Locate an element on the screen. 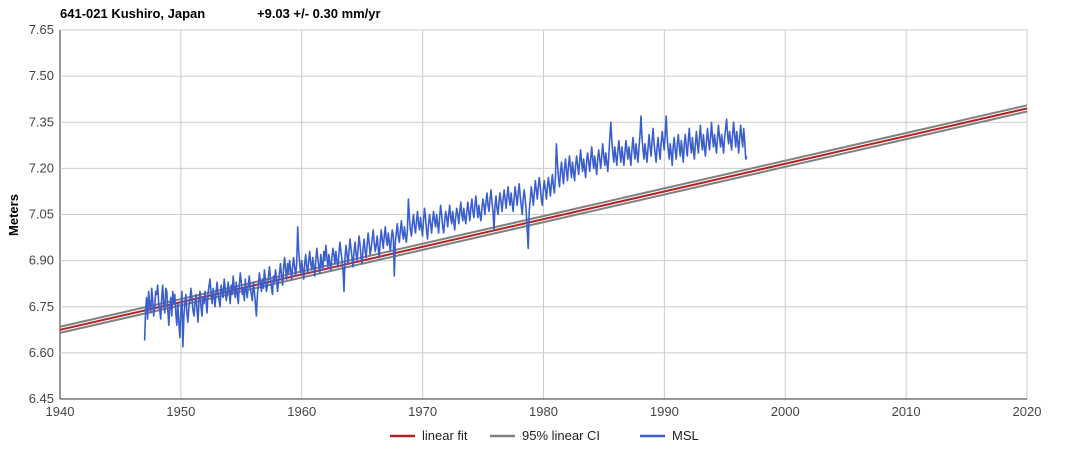 The image size is (1067, 455). legend-item: MSL is located at coordinates (669, 435).